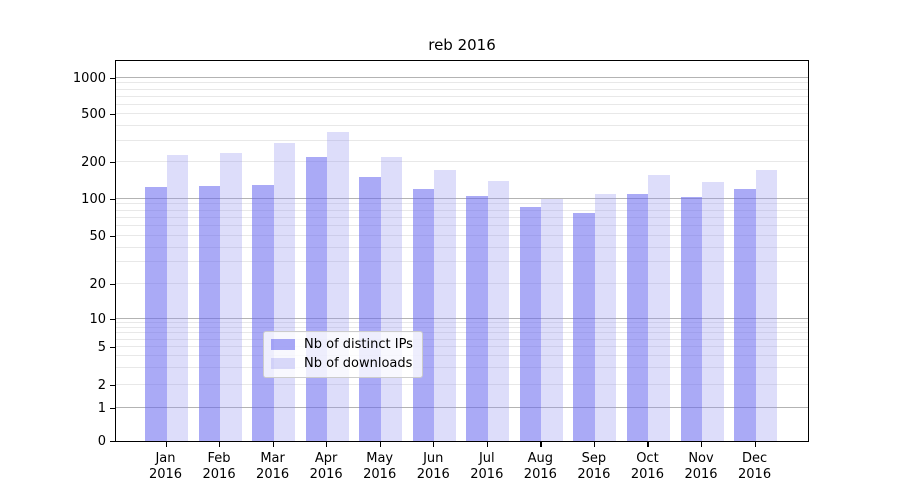 This screenshot has height=500, width=900. Describe the element at coordinates (101, 347) in the screenshot. I see `y-tick-label: 5` at that location.